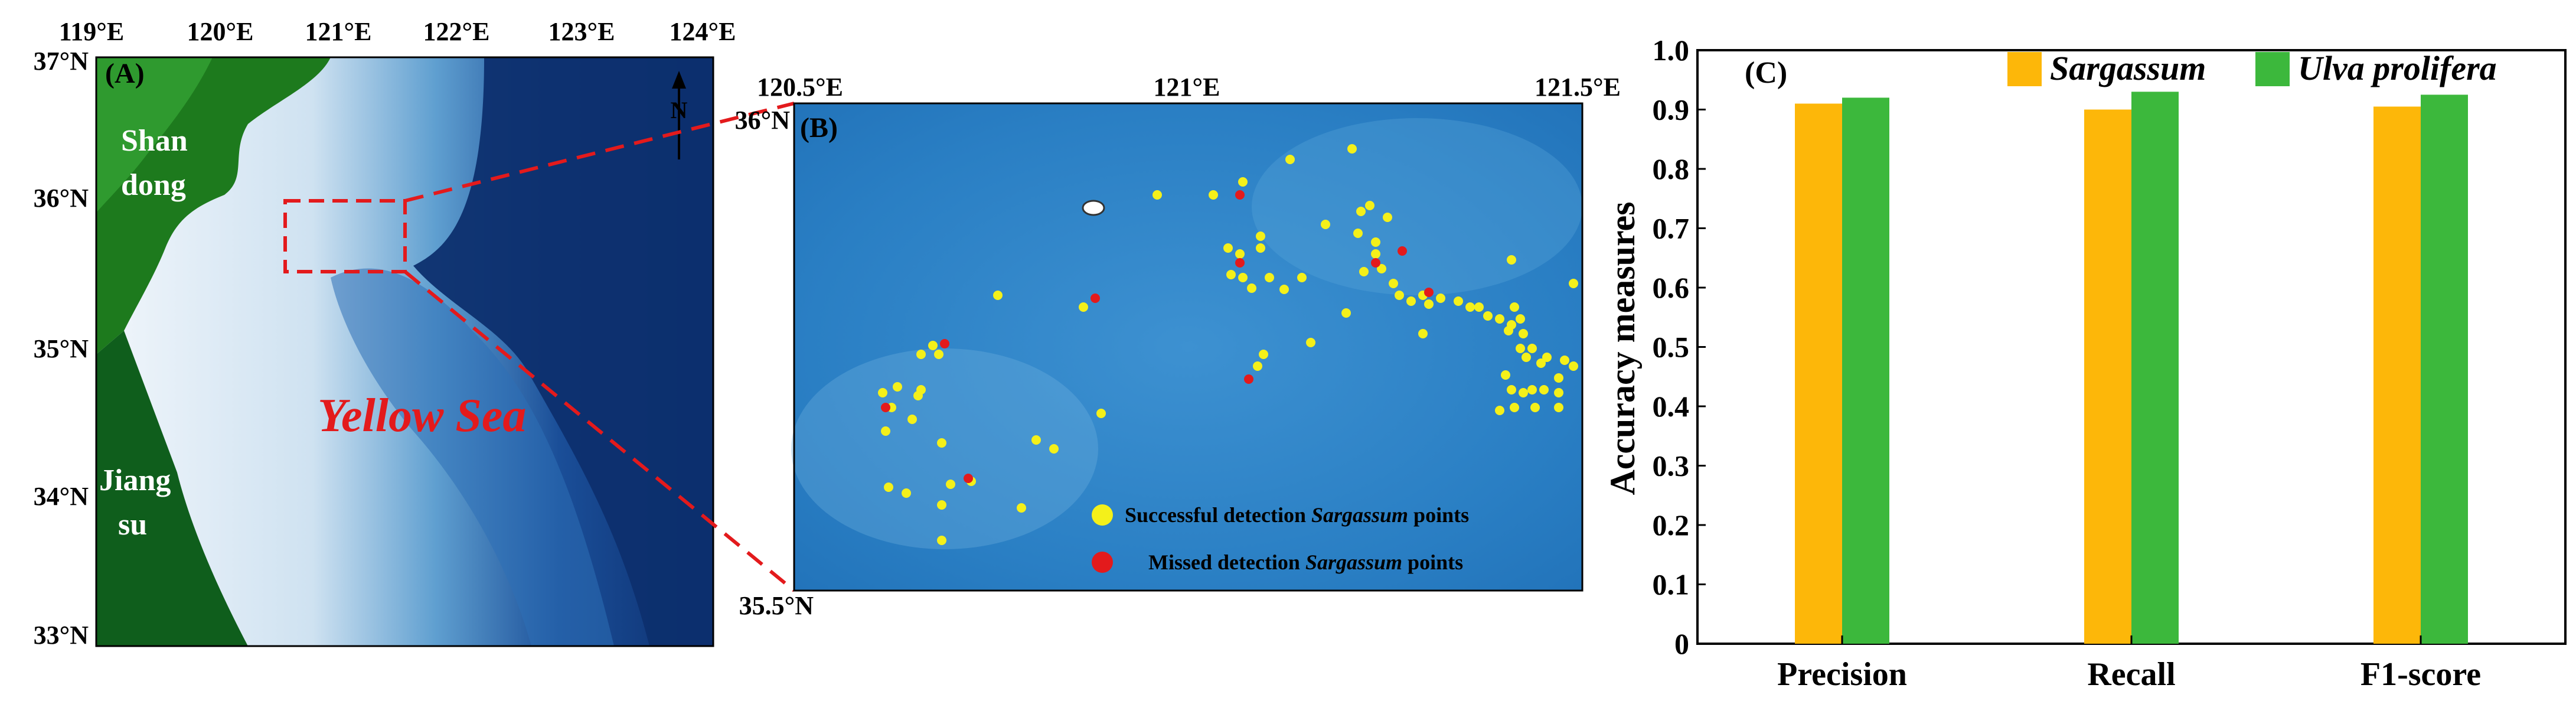 The width and height of the screenshot is (2576, 714). What do you see at coordinates (776, 605) in the screenshot?
I see `b-lat-tick-355: 35.5°N` at bounding box center [776, 605].